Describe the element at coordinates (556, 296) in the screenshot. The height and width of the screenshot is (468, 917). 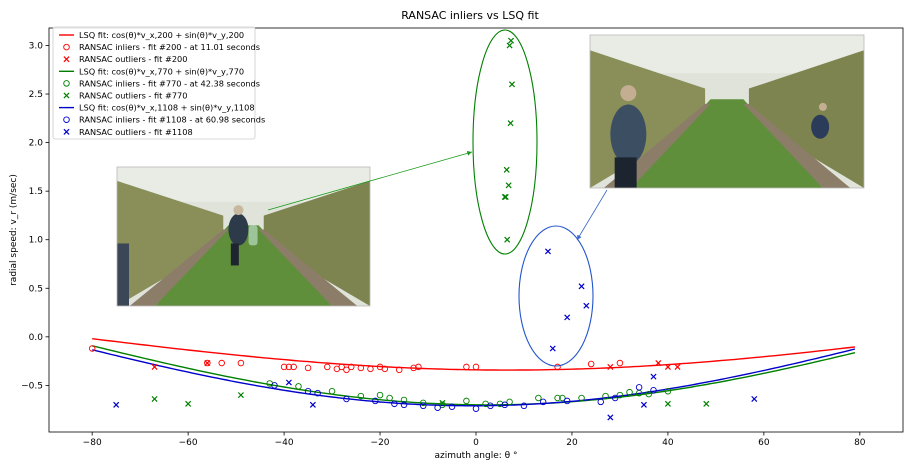
I see `blue-outlier-ellipse` at that location.